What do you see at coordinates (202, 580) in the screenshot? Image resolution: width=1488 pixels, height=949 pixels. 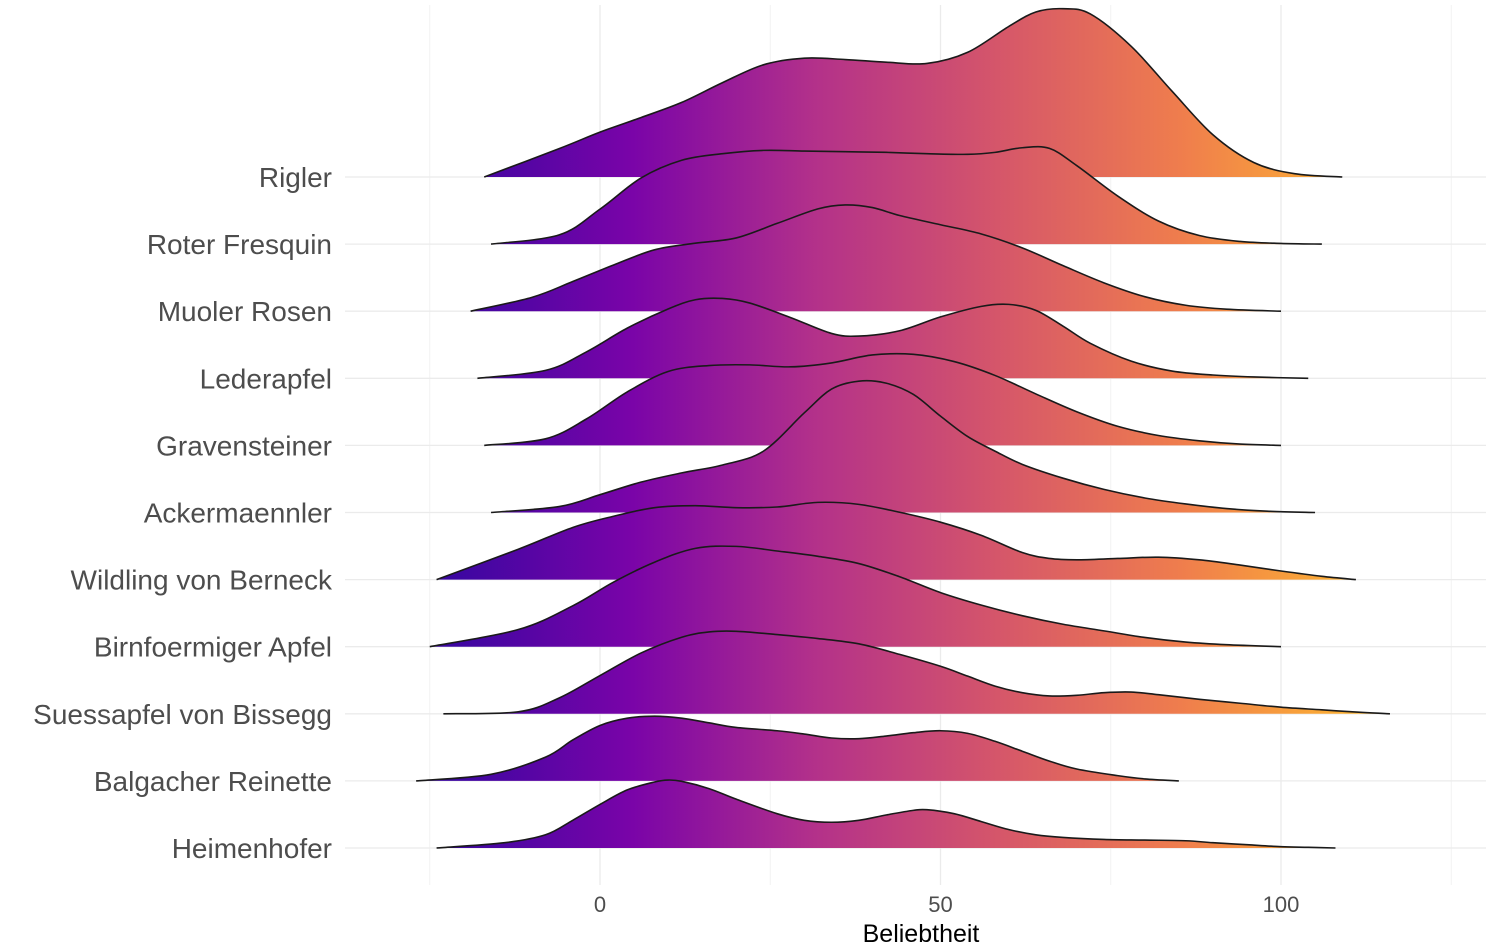 I see `y-label-wildling-von-berneck: Wildling von Berneck` at bounding box center [202, 580].